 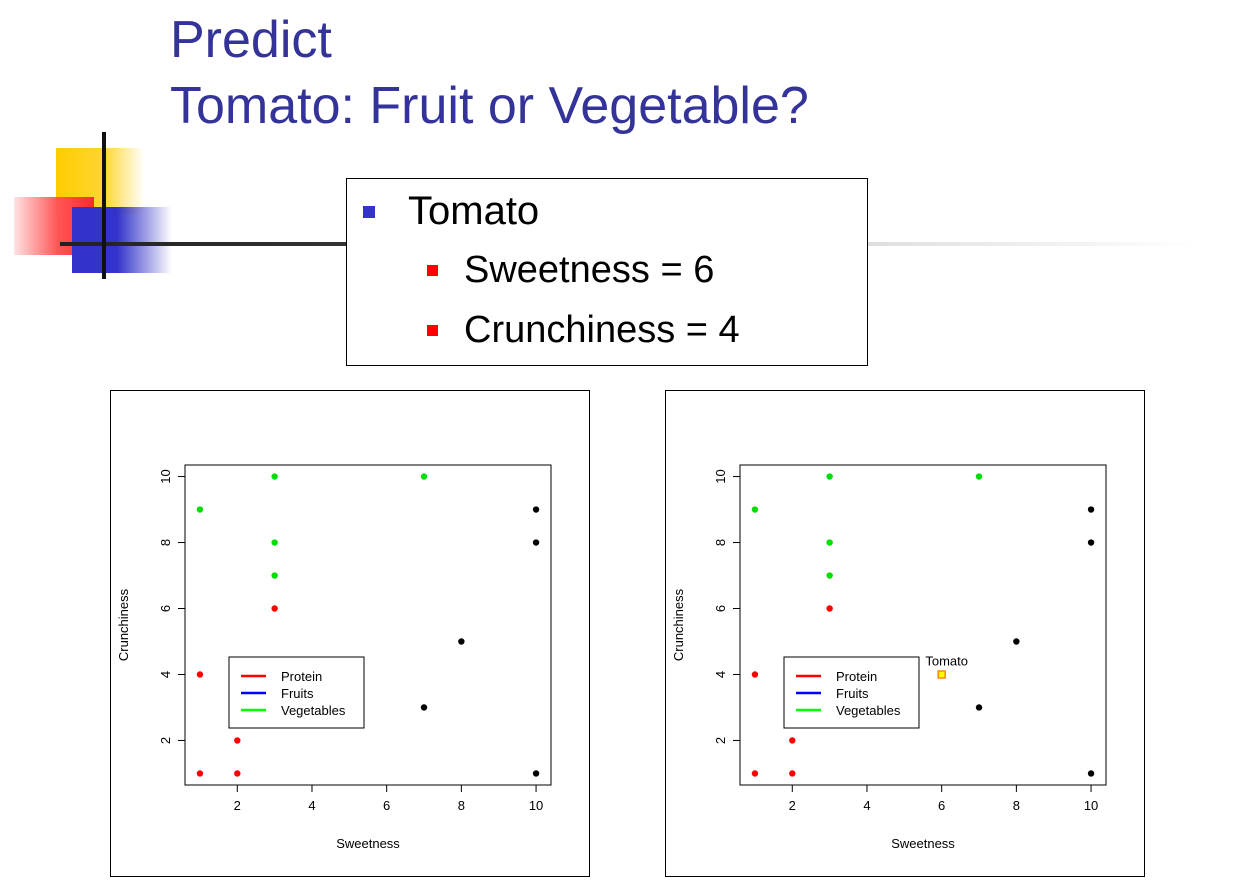 I want to click on info-item: Tomato, so click(x=451, y=211).